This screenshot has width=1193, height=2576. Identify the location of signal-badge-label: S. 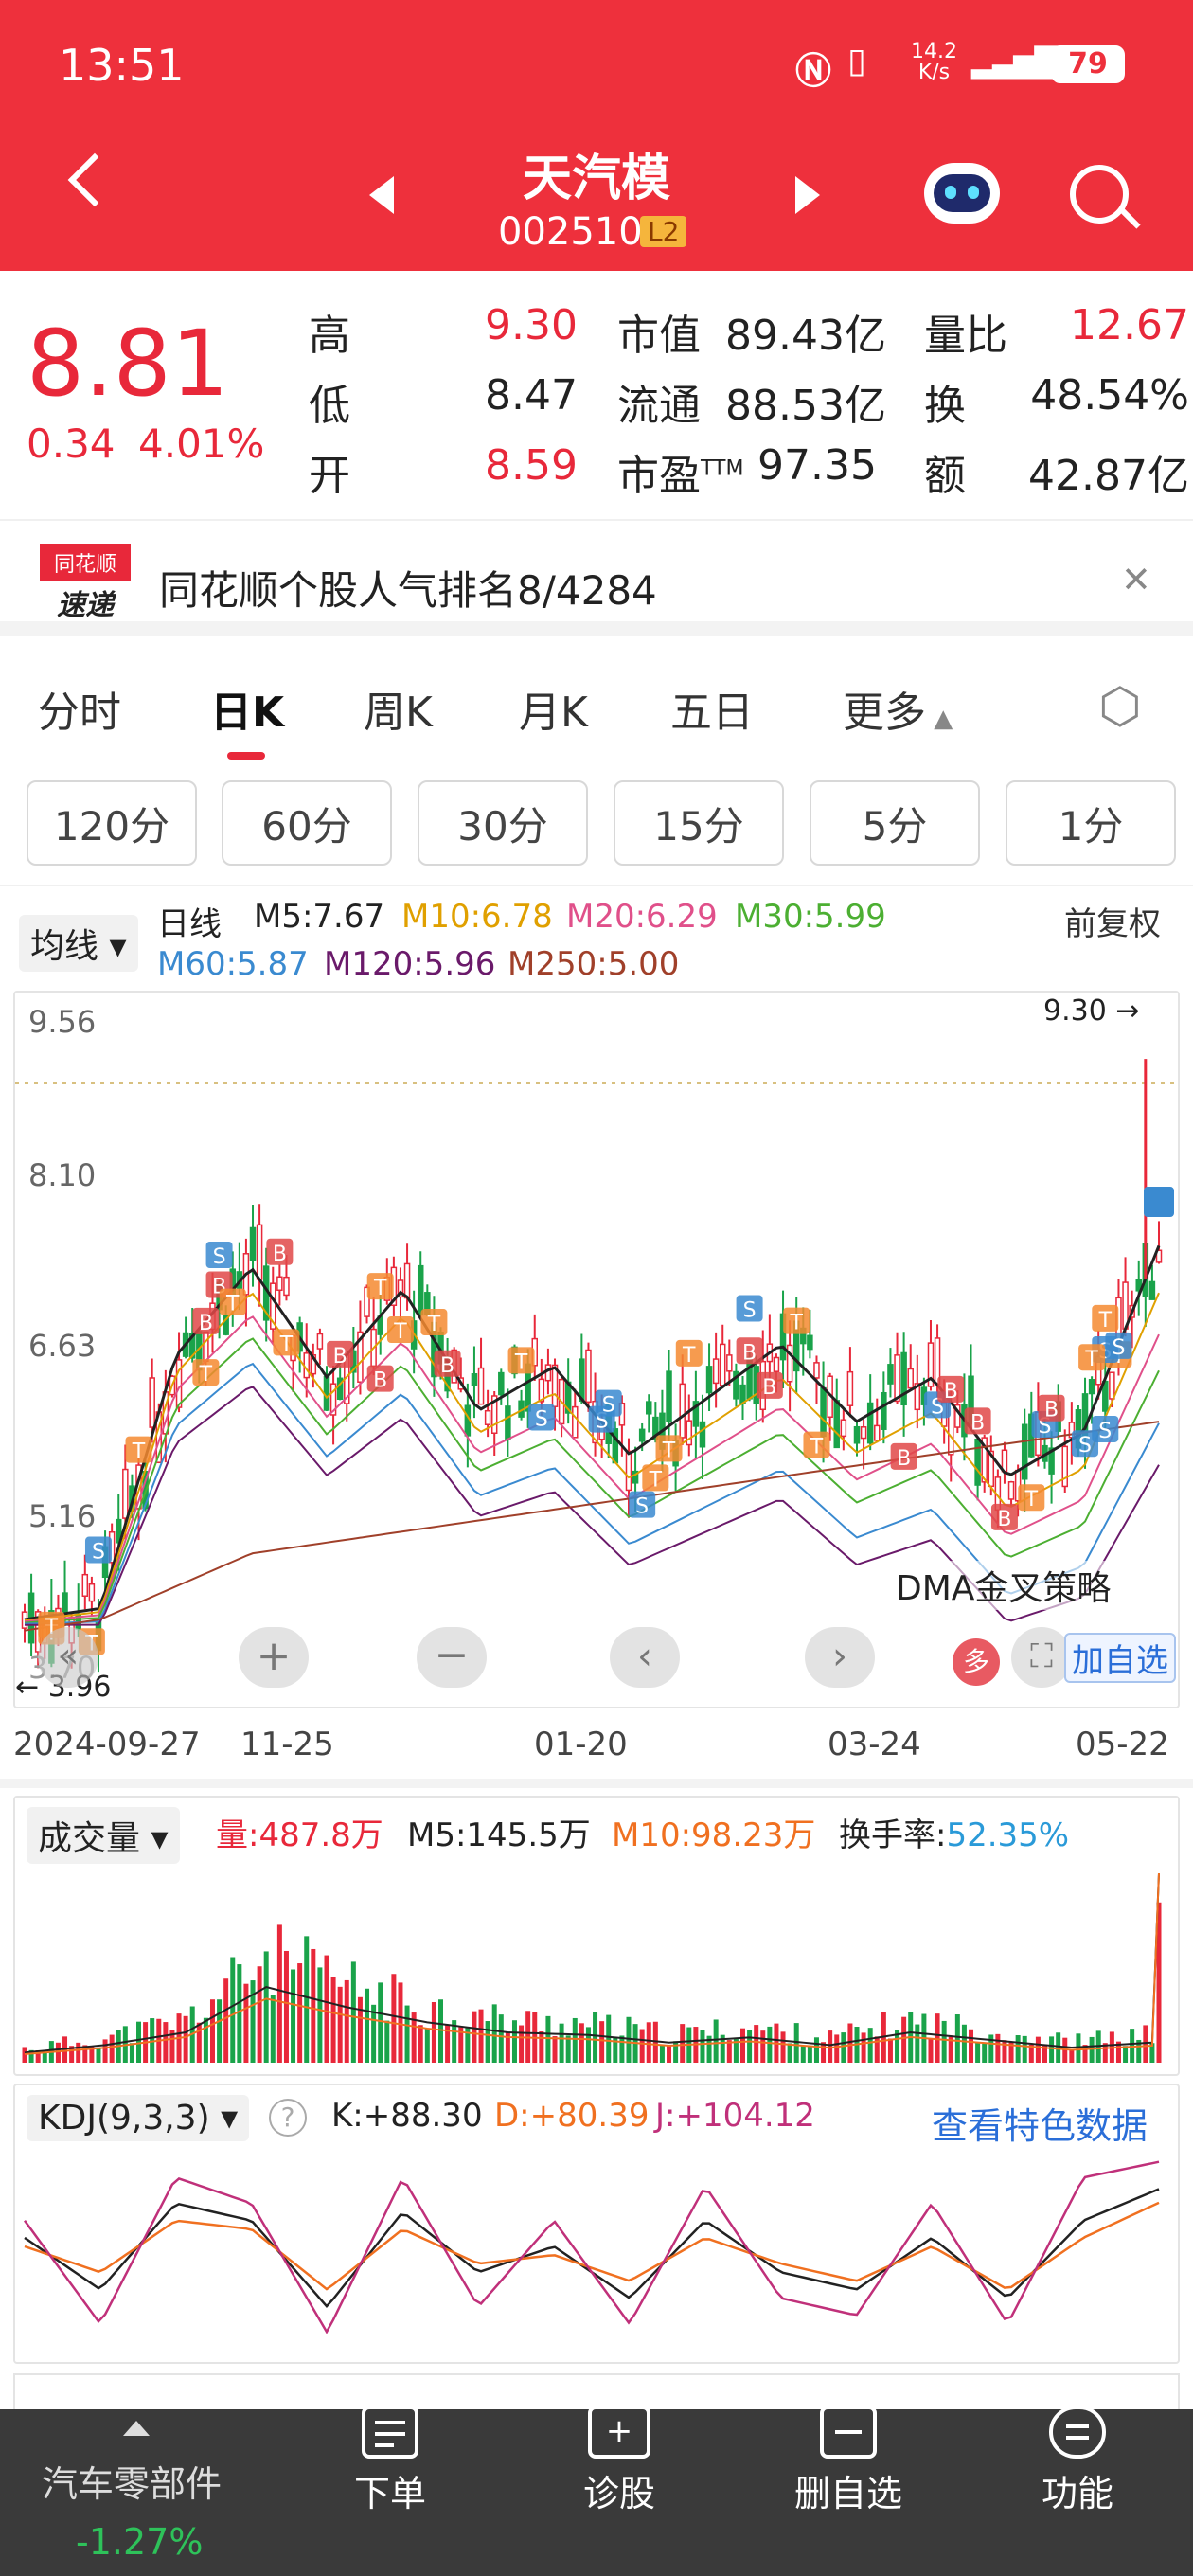
(608, 1406).